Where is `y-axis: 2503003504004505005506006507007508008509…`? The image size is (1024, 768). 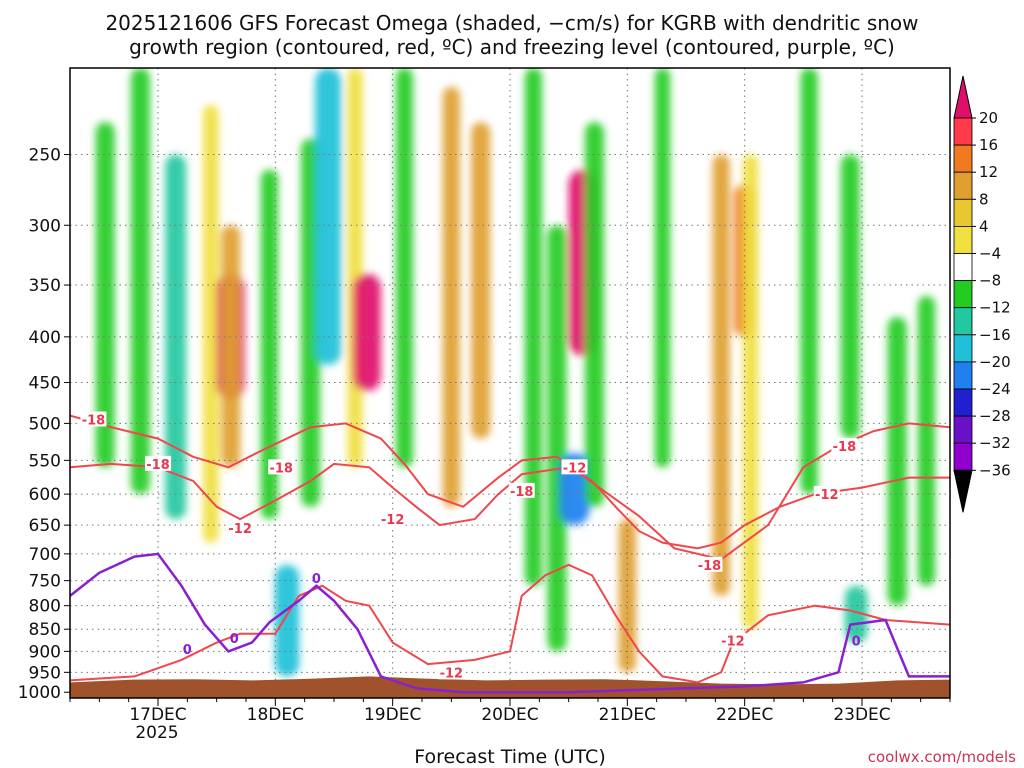
y-axis: 2503003504004505005506006507007508008509… is located at coordinates (44, 424).